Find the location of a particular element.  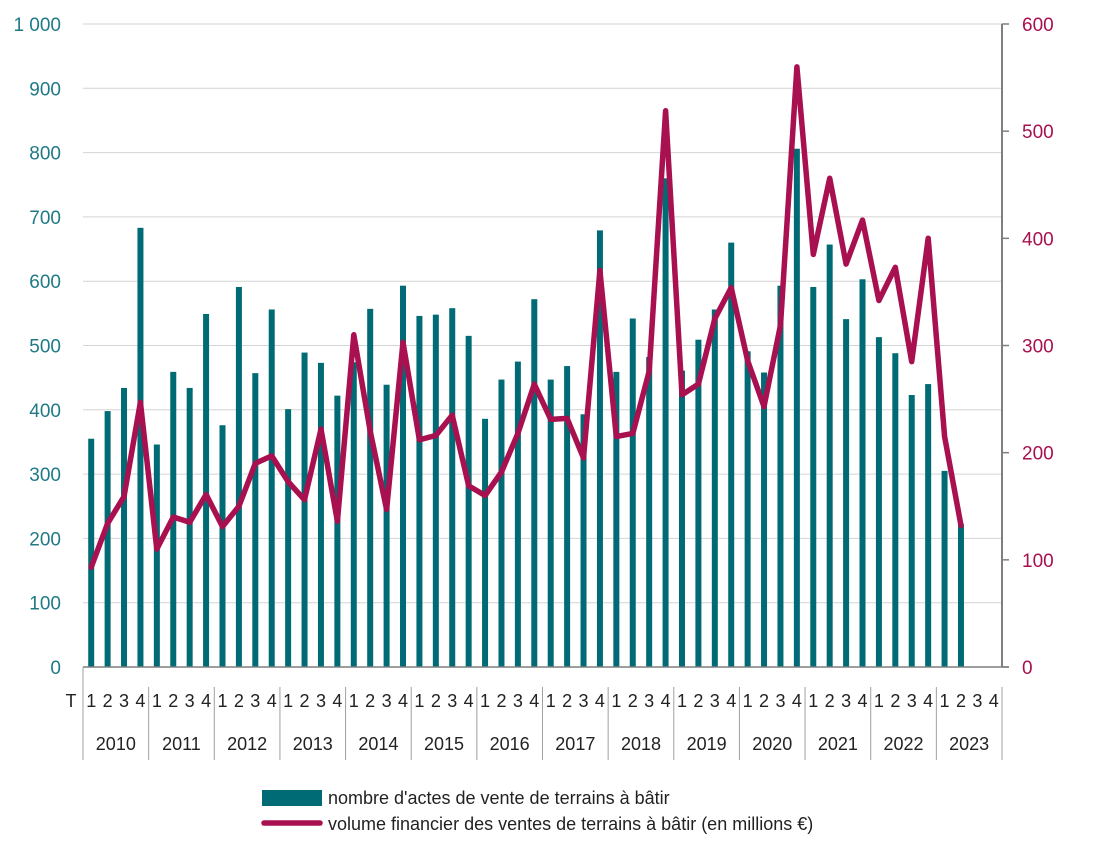

y-right-tick-label: 200 is located at coordinates (1038, 454).